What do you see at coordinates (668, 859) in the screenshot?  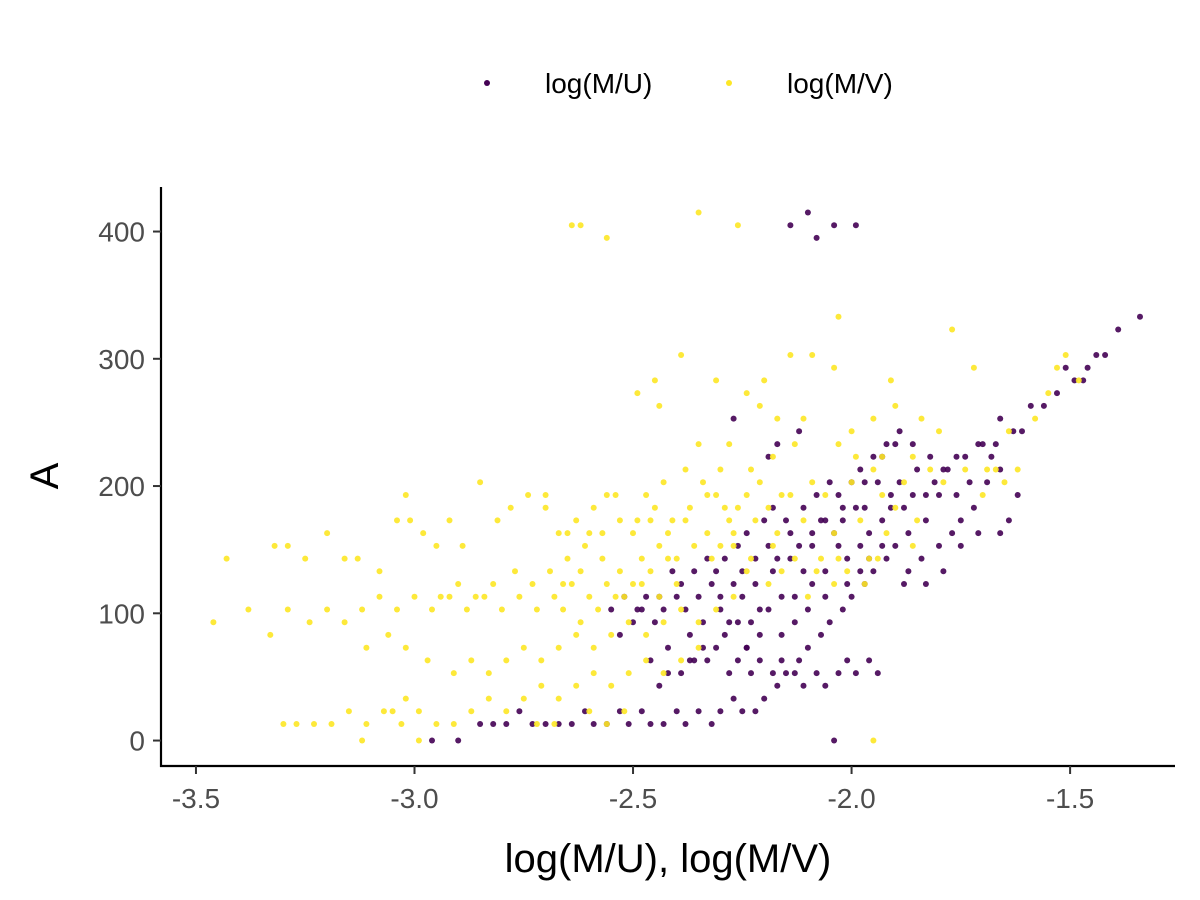 I see `x-axis-title: log(M/U), log(M/V)` at bounding box center [668, 859].